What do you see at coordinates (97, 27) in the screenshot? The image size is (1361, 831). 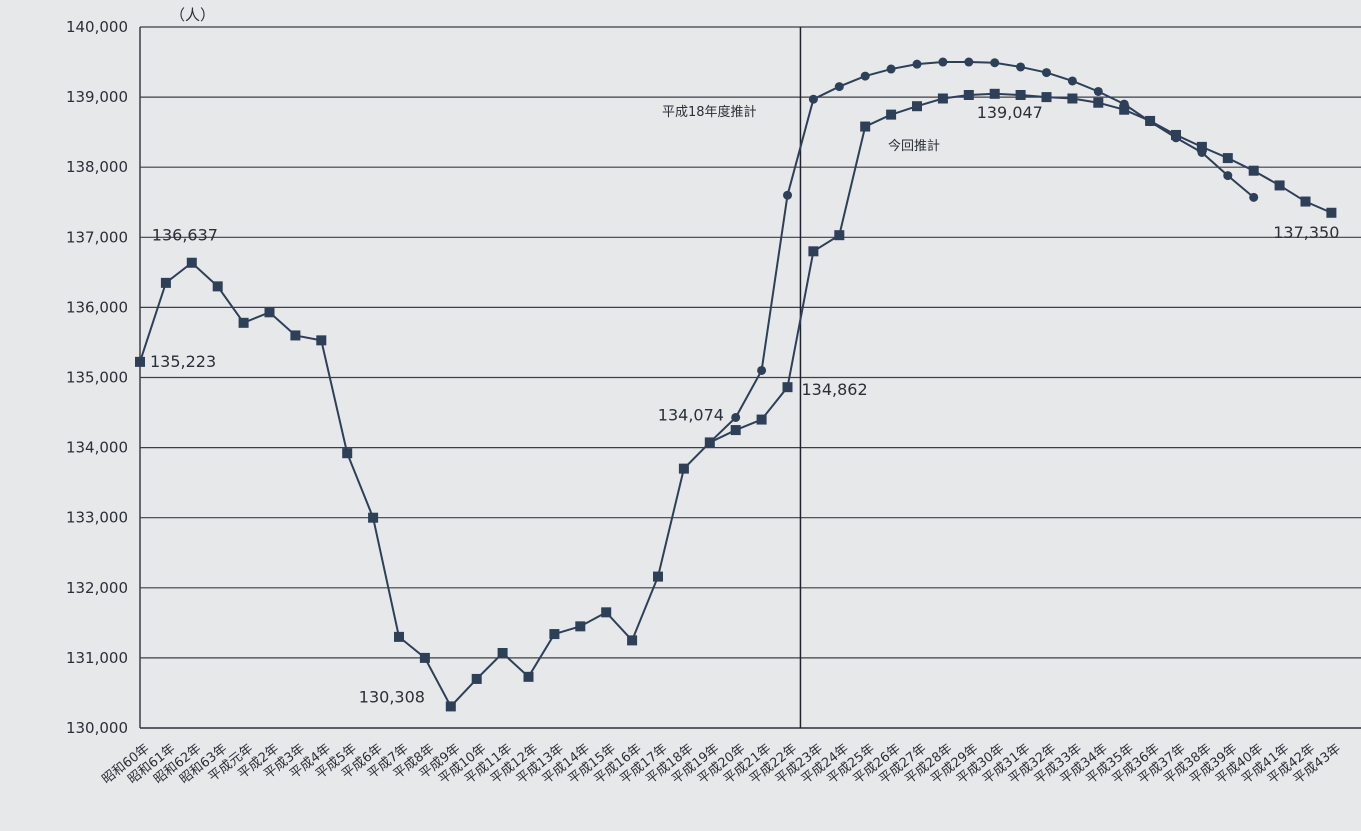 I see `y-tick-label: 140,000` at bounding box center [97, 27].